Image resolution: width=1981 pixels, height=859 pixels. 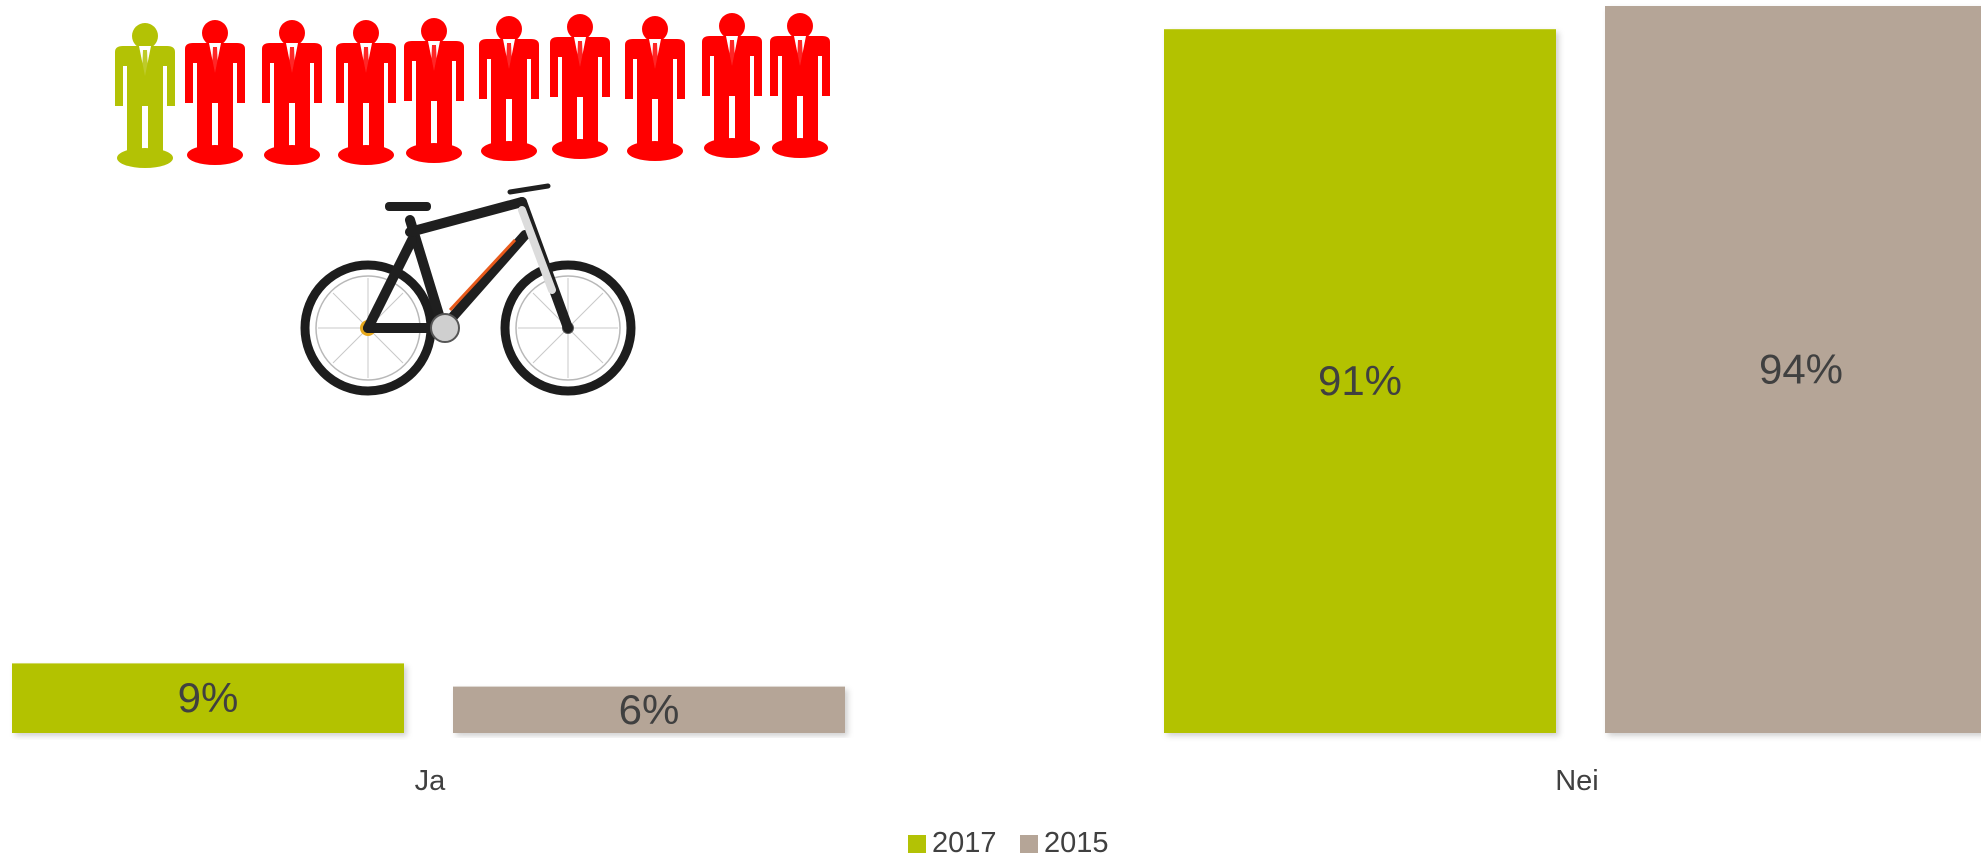 I want to click on legend-label-2015: 2015, so click(x=1076, y=843).